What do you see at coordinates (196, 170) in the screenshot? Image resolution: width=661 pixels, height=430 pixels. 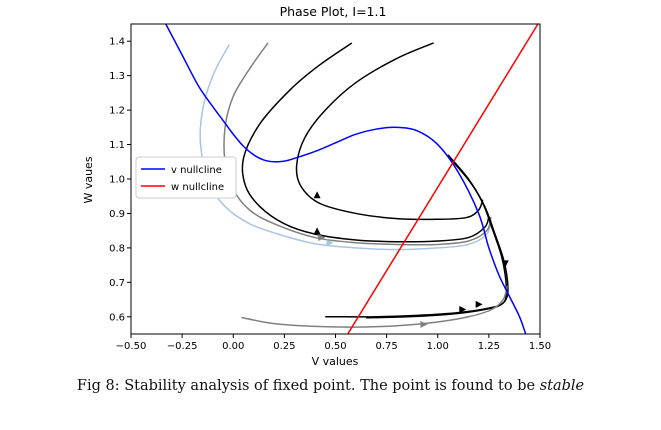 I see `legend-label-v-nullcline: v nullcline` at bounding box center [196, 170].